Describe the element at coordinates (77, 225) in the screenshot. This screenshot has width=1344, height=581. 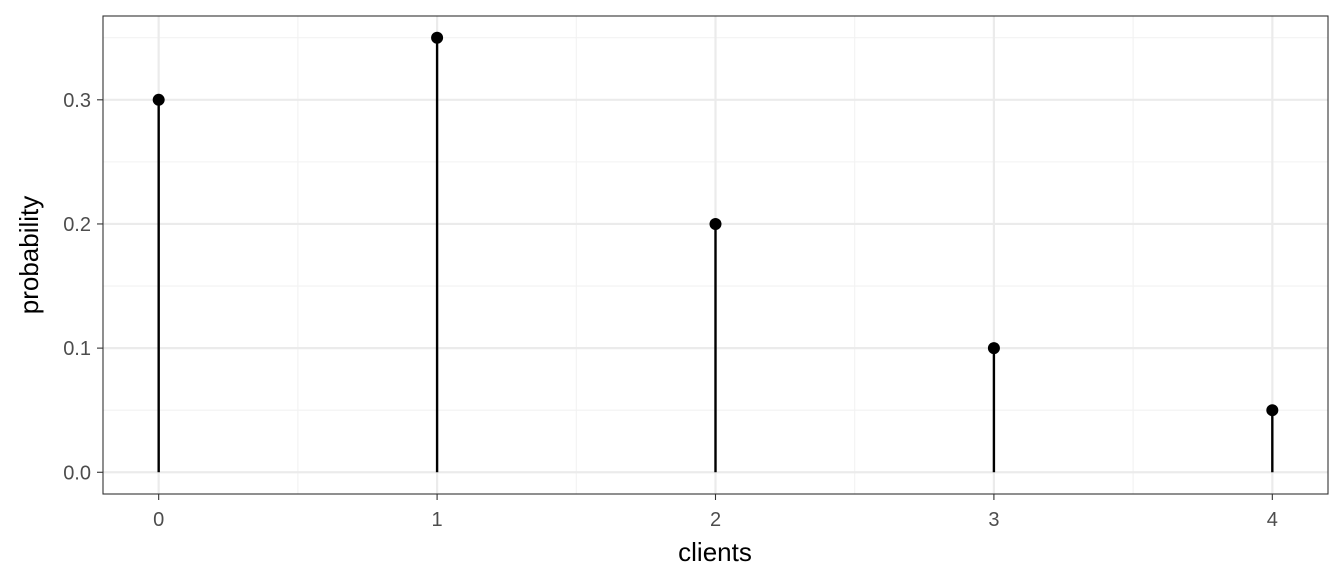
I see `y-tick-label: 0.2` at that location.